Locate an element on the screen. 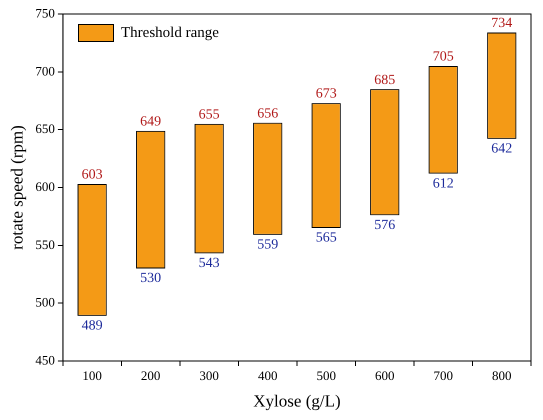 This screenshot has height=420, width=543. x-tick-label: 800 is located at coordinates (502, 376).